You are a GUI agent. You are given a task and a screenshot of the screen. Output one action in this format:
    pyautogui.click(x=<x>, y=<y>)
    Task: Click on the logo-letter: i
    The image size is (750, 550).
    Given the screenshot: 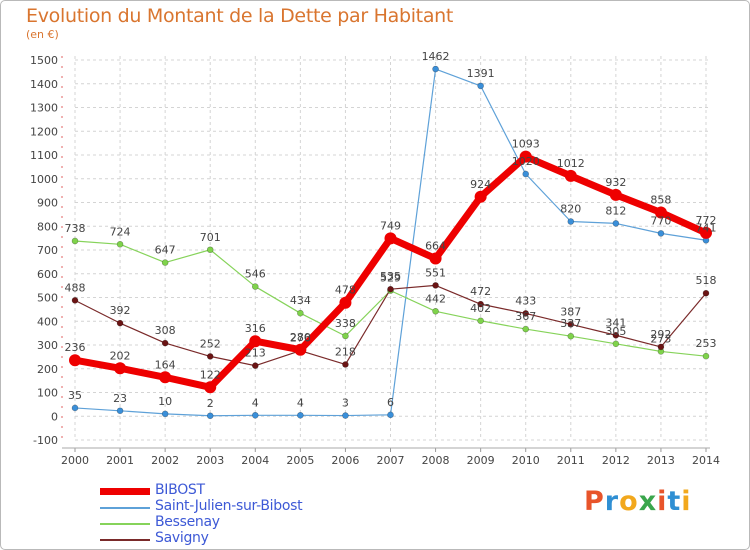 What is the action you would take?
    pyautogui.click(x=662, y=501)
    